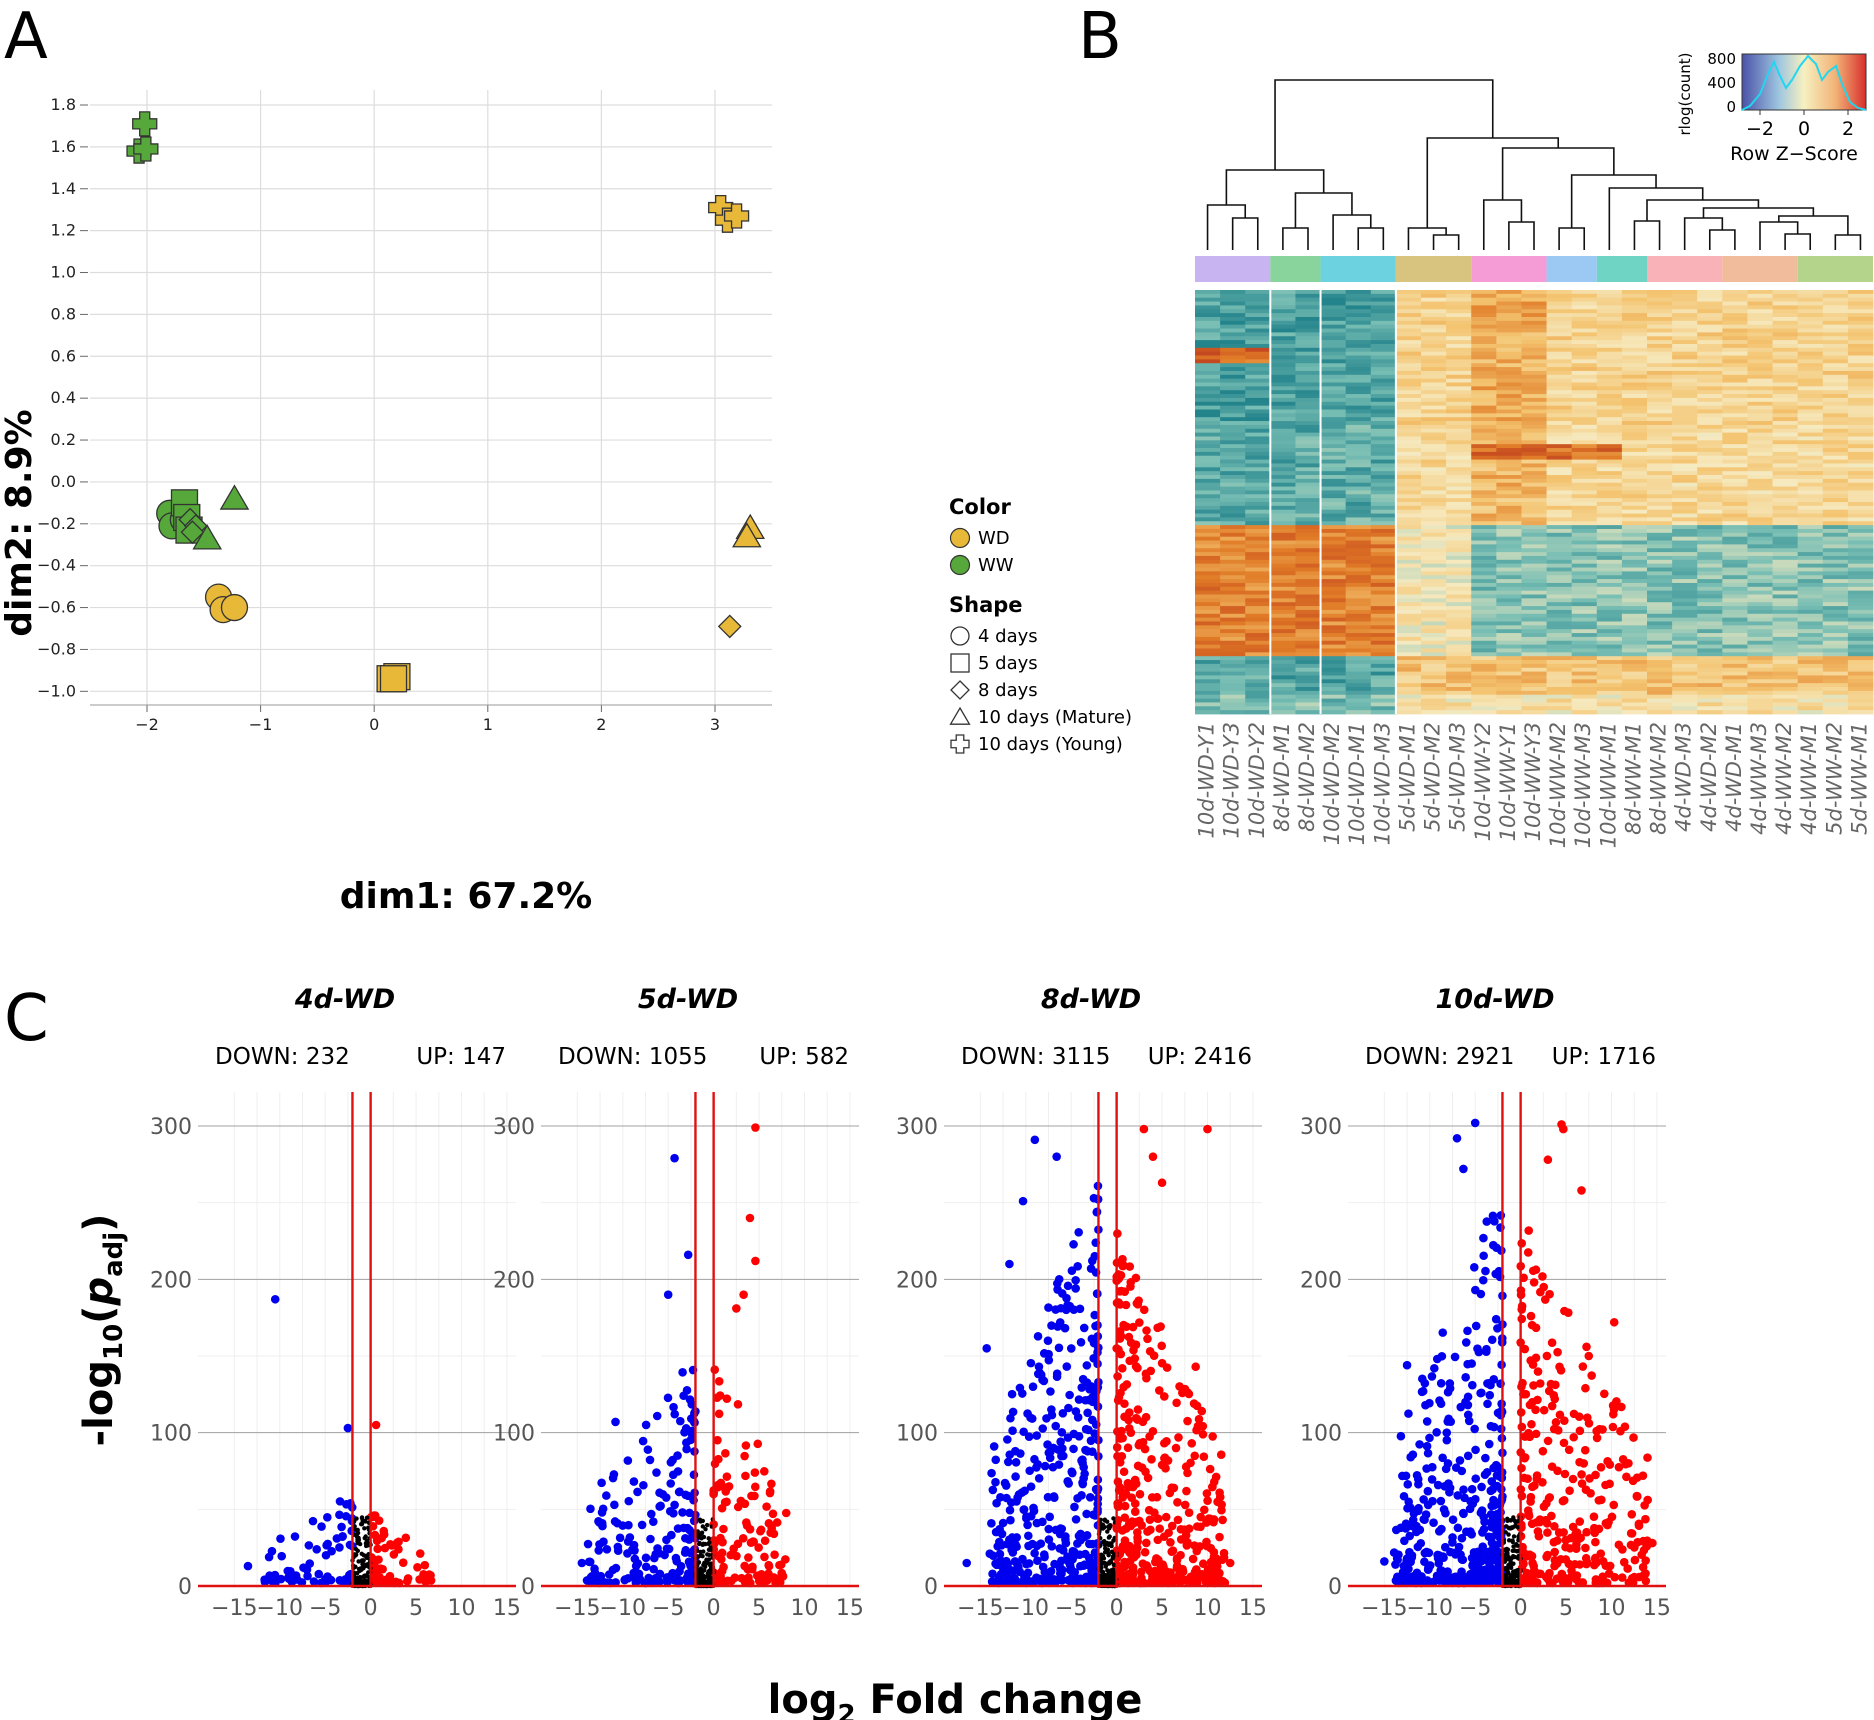 Image resolution: width=1874 pixels, height=1720 pixels. I want to click on dendrogram-branch, so click(1521, 235).